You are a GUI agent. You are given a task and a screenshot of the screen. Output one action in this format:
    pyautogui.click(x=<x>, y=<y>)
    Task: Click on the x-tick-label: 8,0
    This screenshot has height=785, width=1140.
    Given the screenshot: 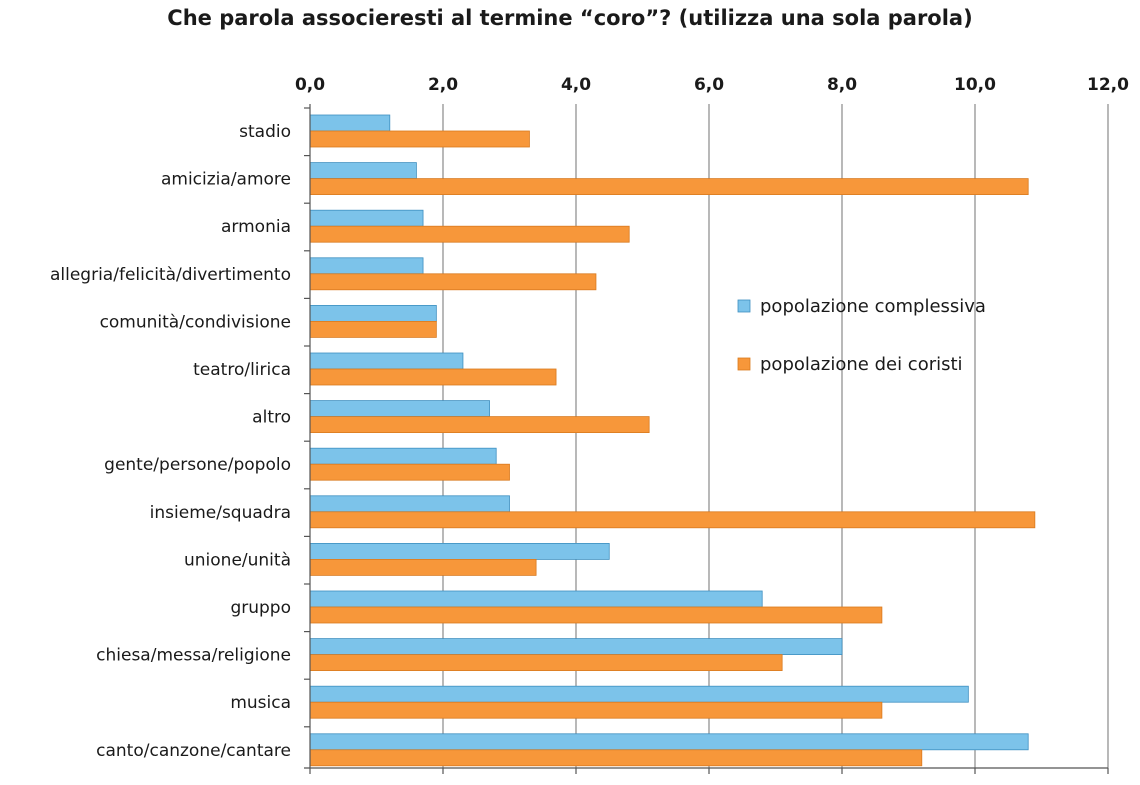 What is the action you would take?
    pyautogui.click(x=842, y=85)
    